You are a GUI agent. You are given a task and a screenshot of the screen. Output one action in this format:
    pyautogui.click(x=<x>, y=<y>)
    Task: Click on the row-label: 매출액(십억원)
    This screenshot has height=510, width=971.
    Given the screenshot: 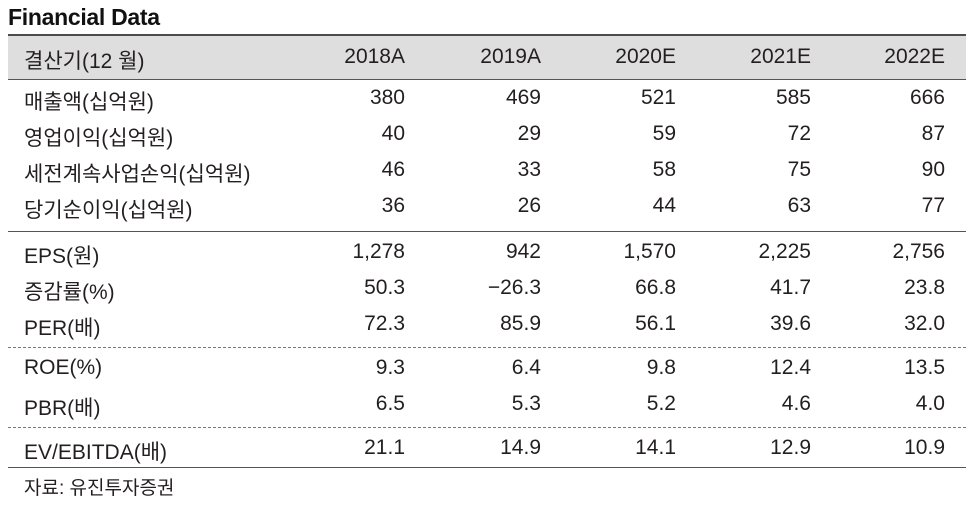 What is the action you would take?
    pyautogui.click(x=89, y=102)
    